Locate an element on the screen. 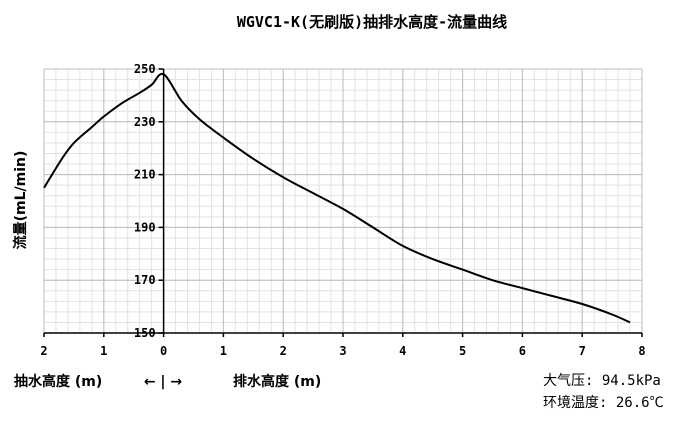 The image size is (700, 428). x-tick-label: 5 is located at coordinates (462, 351).